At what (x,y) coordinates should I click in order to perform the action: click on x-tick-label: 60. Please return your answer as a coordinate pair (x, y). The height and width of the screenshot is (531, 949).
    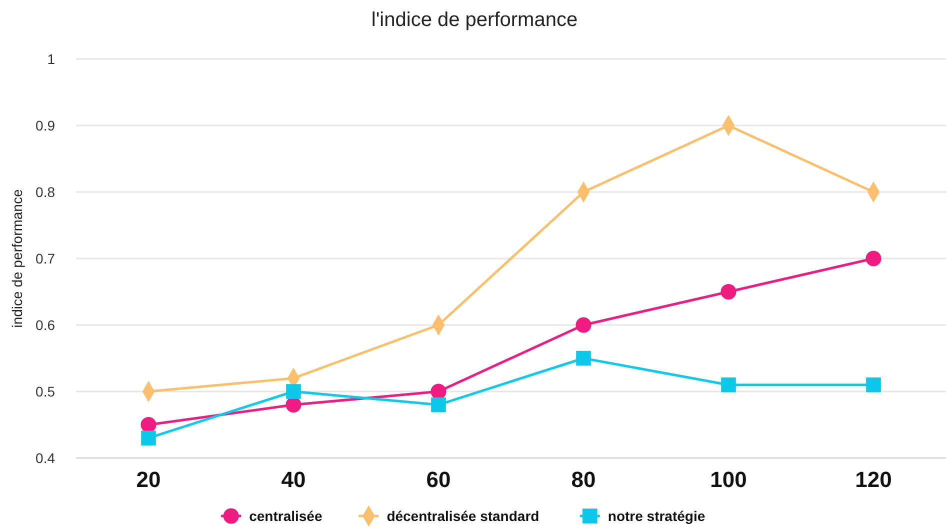
    Looking at the image, I should click on (438, 479).